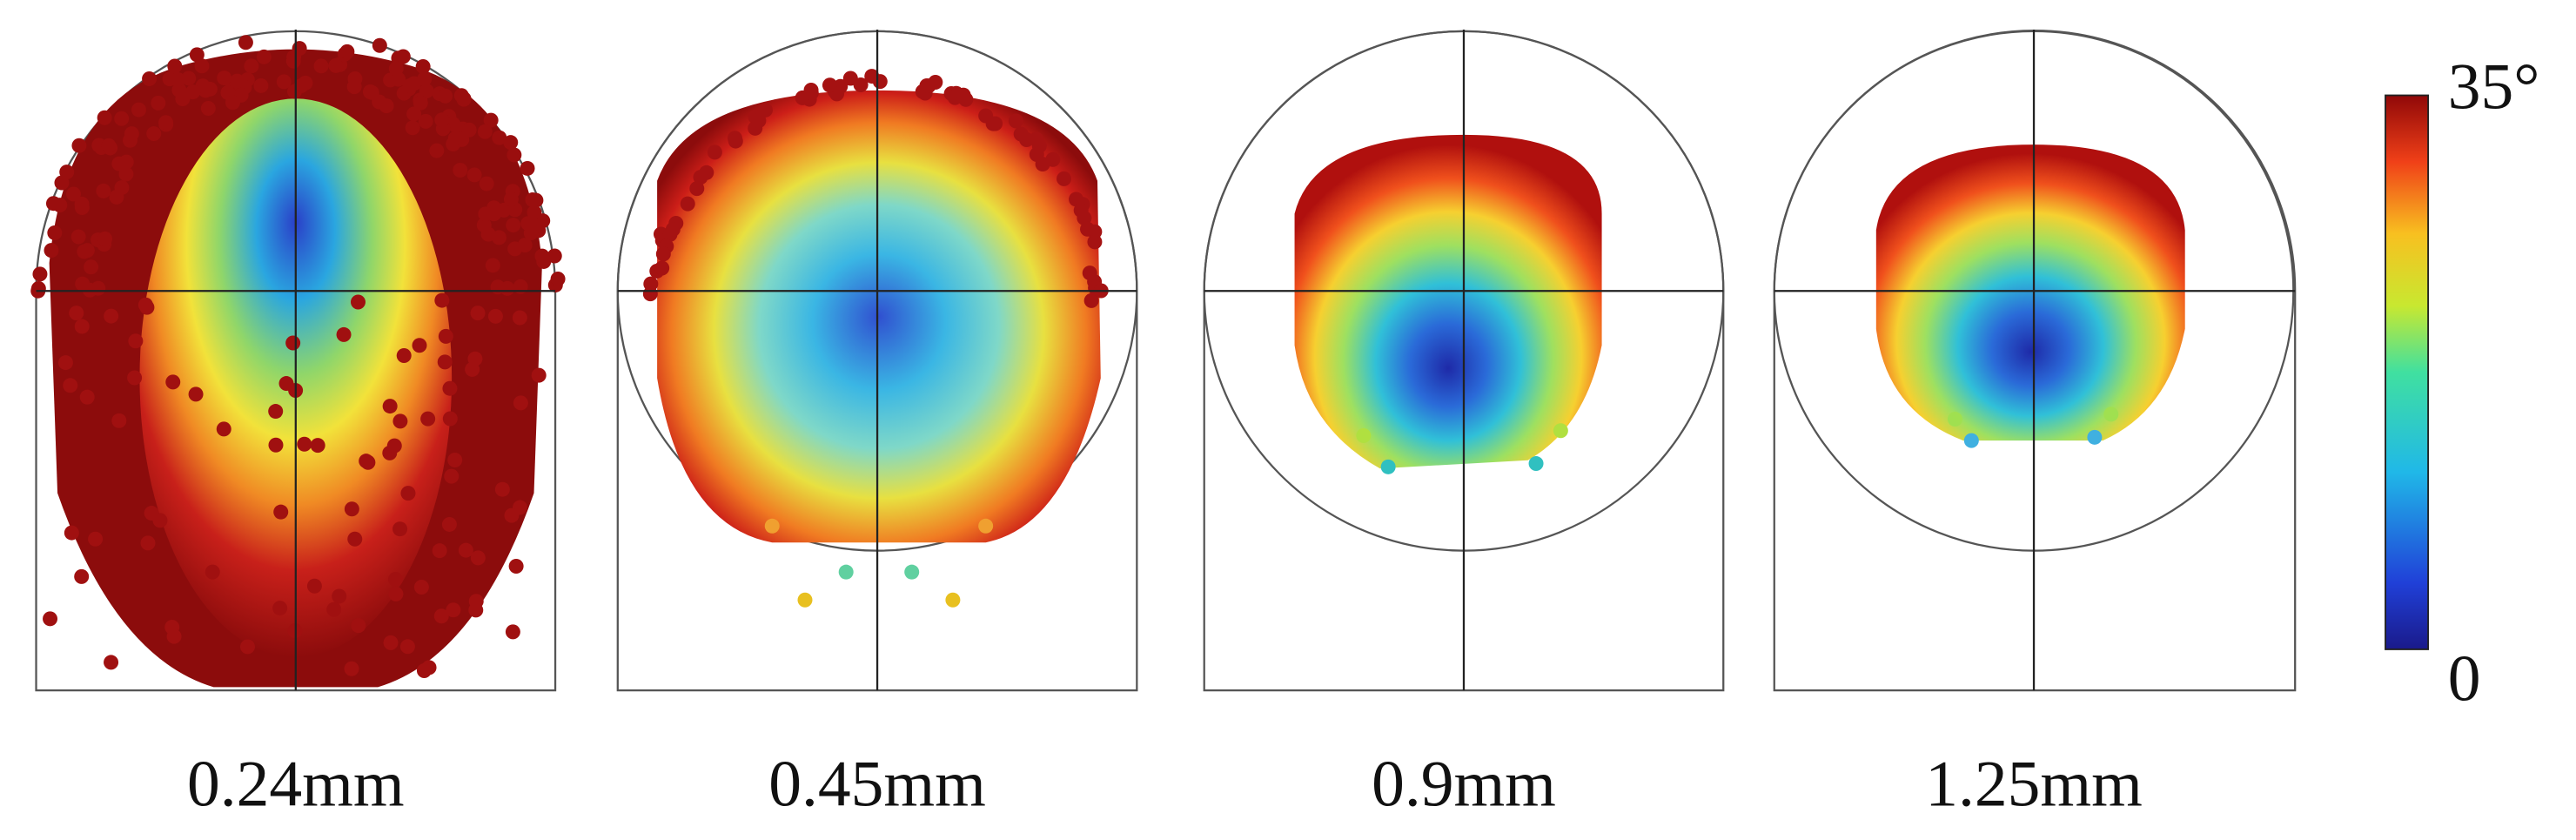 The width and height of the screenshot is (2576, 840). What do you see at coordinates (877, 784) in the screenshot?
I see `panel-label: 0.45mm` at bounding box center [877, 784].